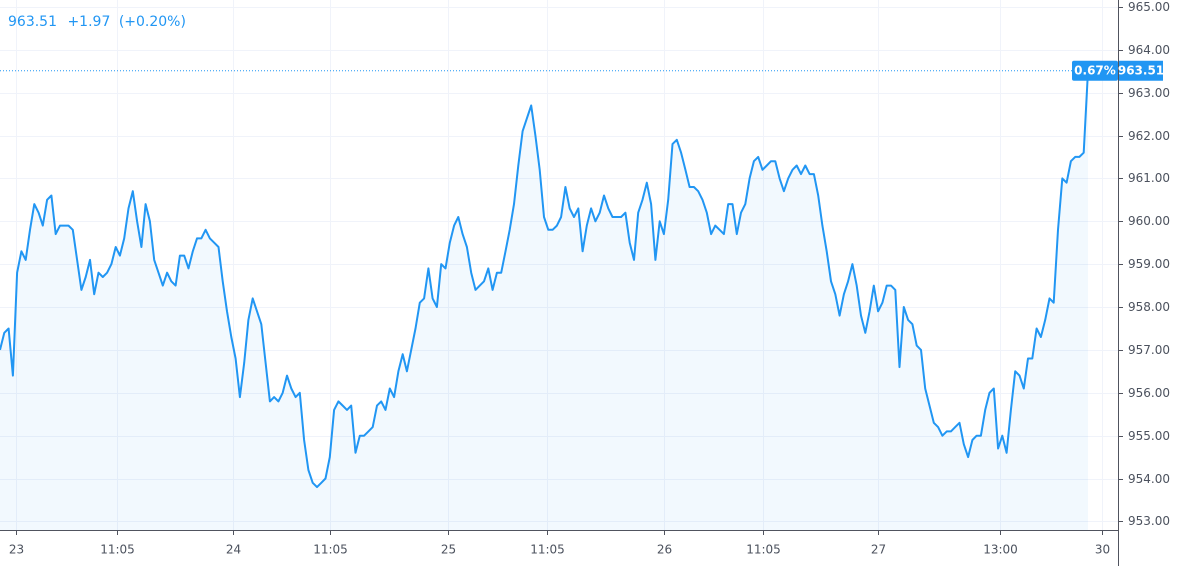  What do you see at coordinates (16, 550) in the screenshot?
I see `x-tick-label: 23` at bounding box center [16, 550].